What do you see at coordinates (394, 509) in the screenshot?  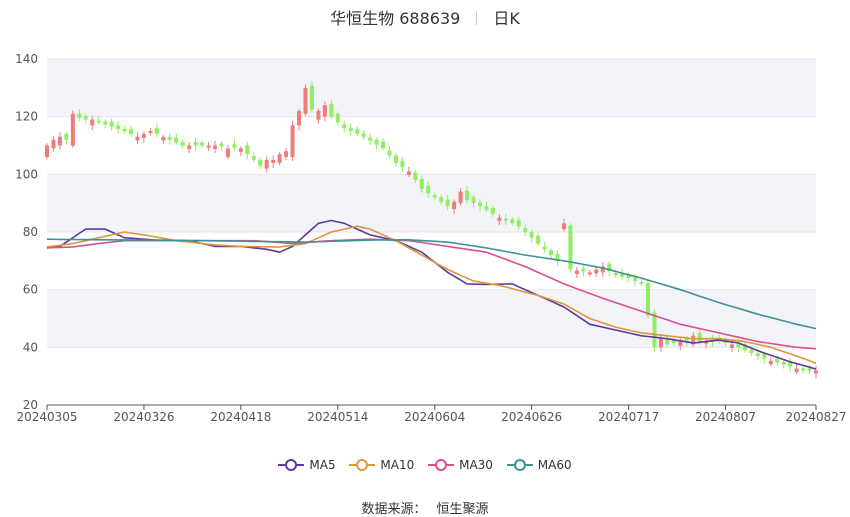 I see `source-label: 数据来源：` at bounding box center [394, 509].